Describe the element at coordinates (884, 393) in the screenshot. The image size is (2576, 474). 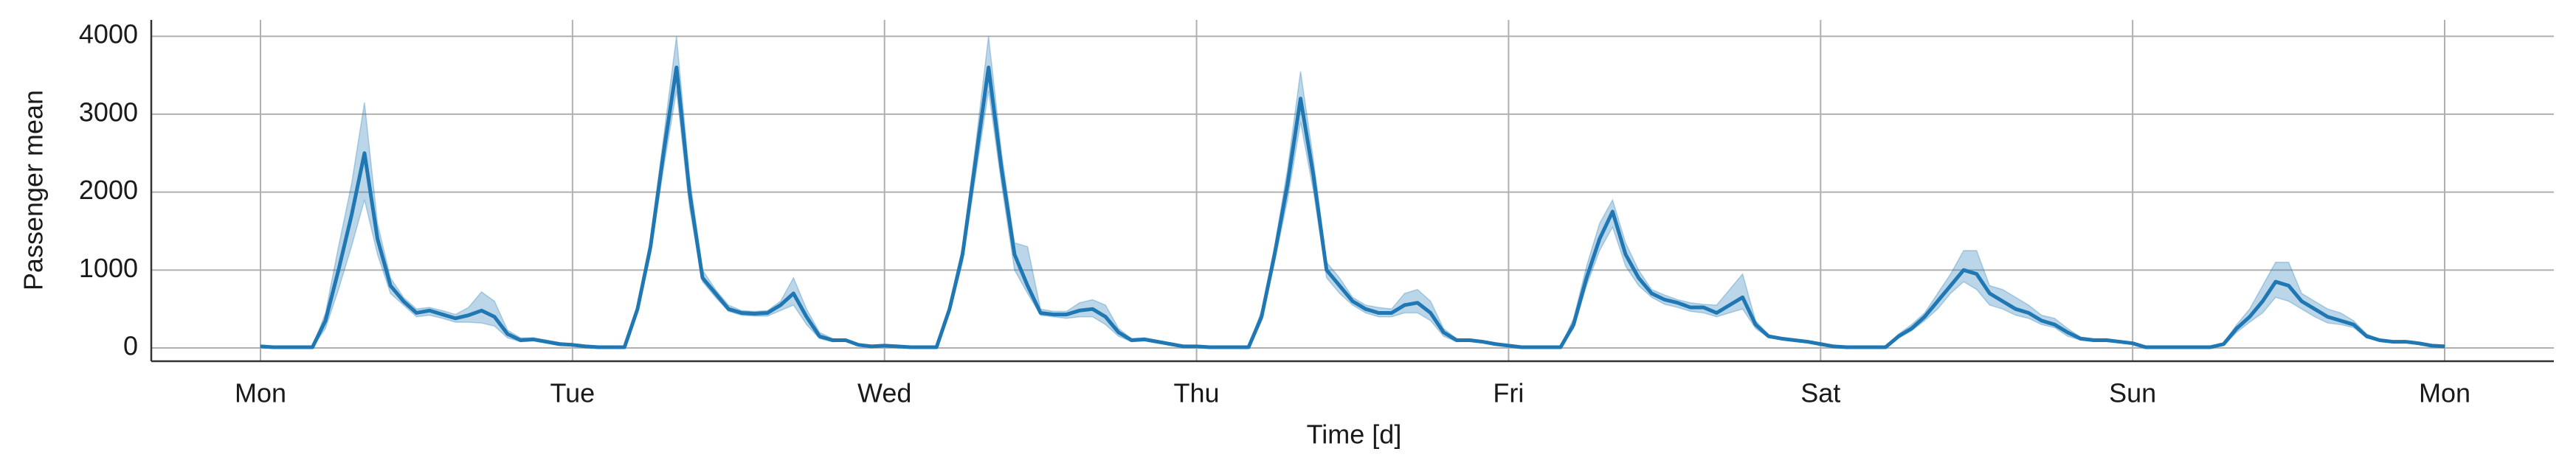
I see `x-tick-label: Wed` at that location.